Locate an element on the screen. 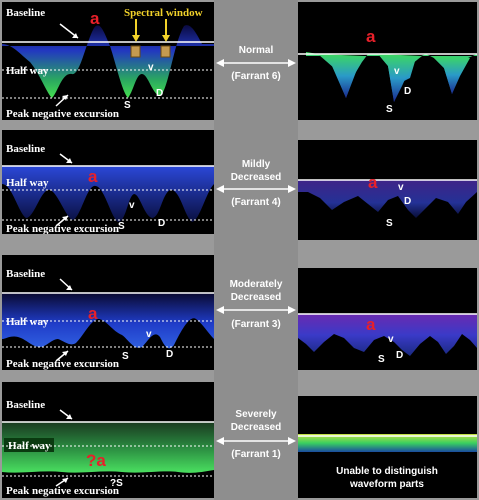 Image resolution: width=479 pixels, height=500 pixels. qs-wave-label: ?S is located at coordinates (116, 483).